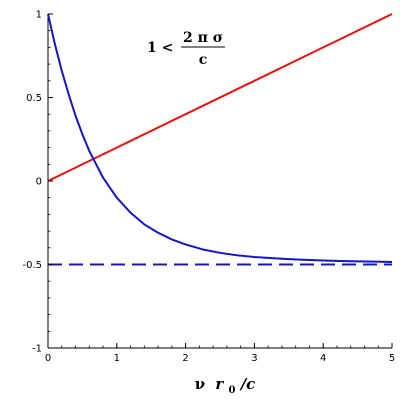  What do you see at coordinates (39, 182) in the screenshot?
I see `y-tick-label: 0` at bounding box center [39, 182].